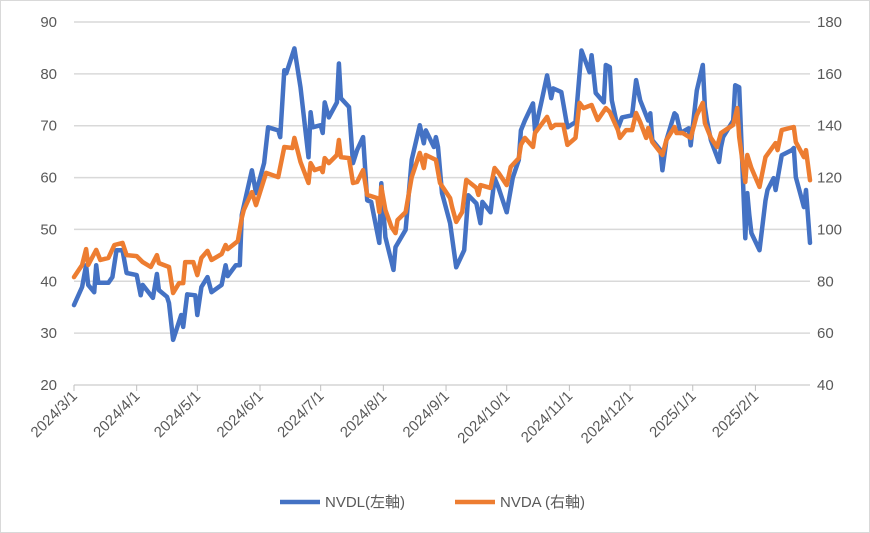 The height and width of the screenshot is (533, 870). I want to click on y-right-tick-label: 120, so click(829, 178).